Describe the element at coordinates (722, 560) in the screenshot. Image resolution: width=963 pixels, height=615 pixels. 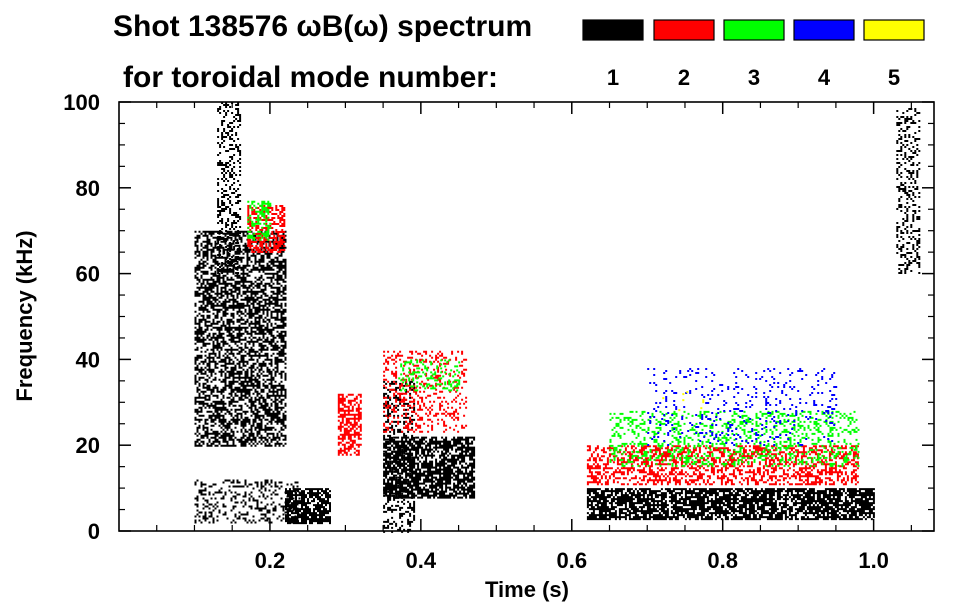
I see `x-tick-label: 0.8` at that location.